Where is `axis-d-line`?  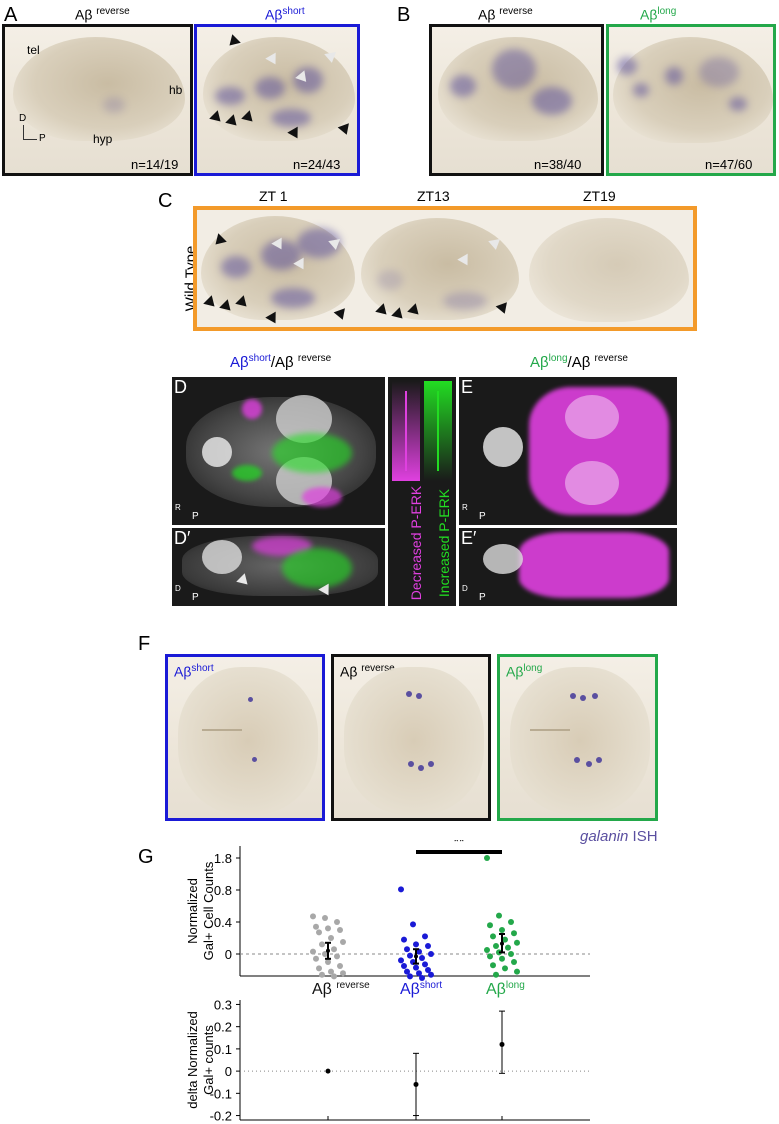 axis-d-line is located at coordinates (23, 132).